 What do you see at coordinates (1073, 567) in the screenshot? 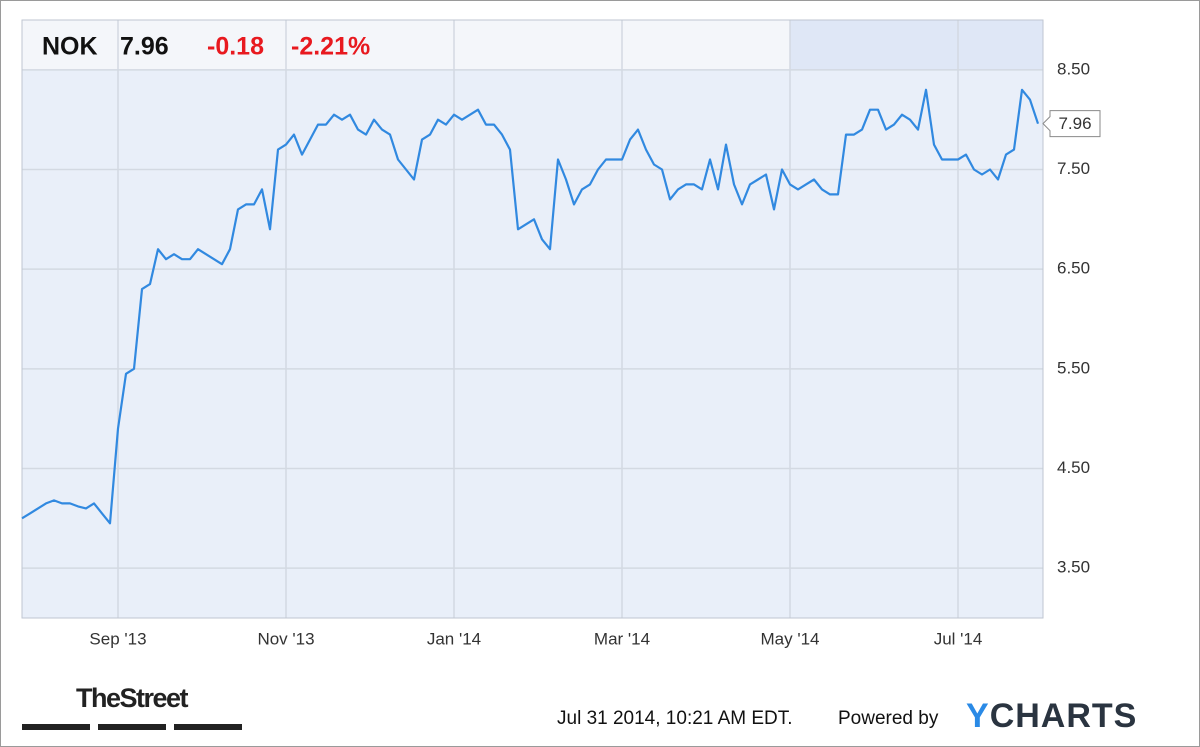
I see `y-tick-label: 3.50` at bounding box center [1073, 567].